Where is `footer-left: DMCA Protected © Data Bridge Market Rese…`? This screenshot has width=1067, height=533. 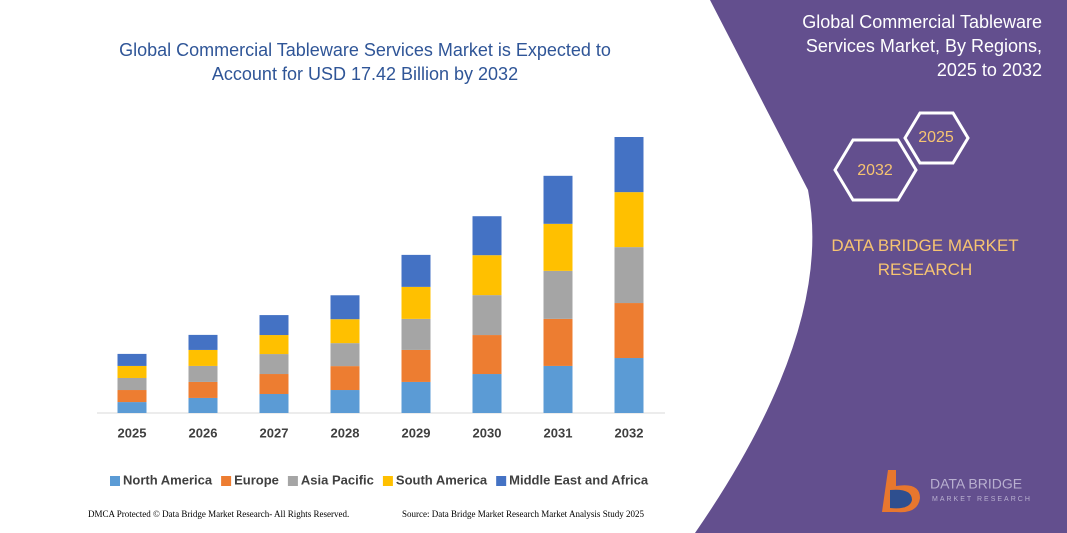 footer-left: DMCA Protected © Data Bridge Market Rese… is located at coordinates (218, 514).